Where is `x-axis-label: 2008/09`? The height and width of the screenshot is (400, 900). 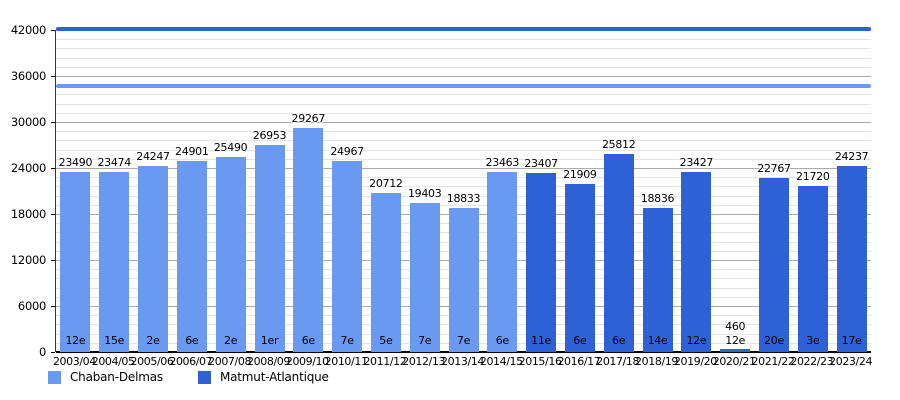
x-axis-label: 2008/09 is located at coordinates (268, 361).